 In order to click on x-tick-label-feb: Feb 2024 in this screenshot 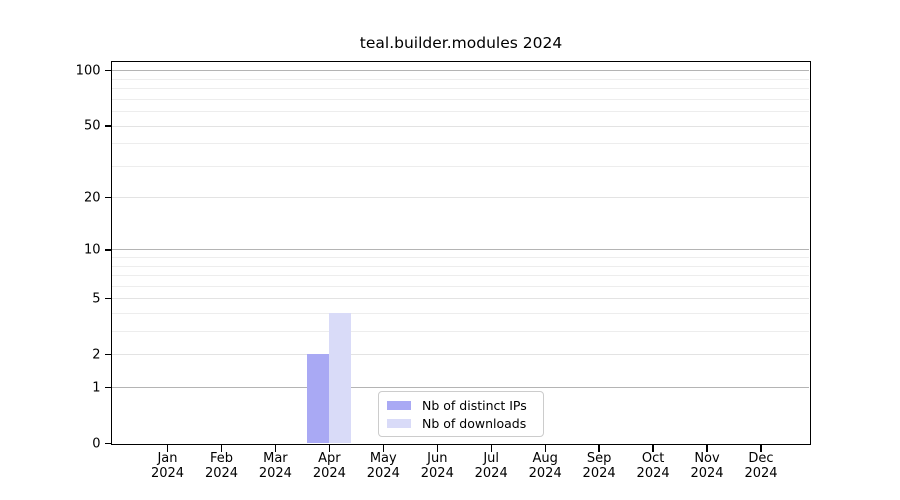, I will do `click(222, 466)`.